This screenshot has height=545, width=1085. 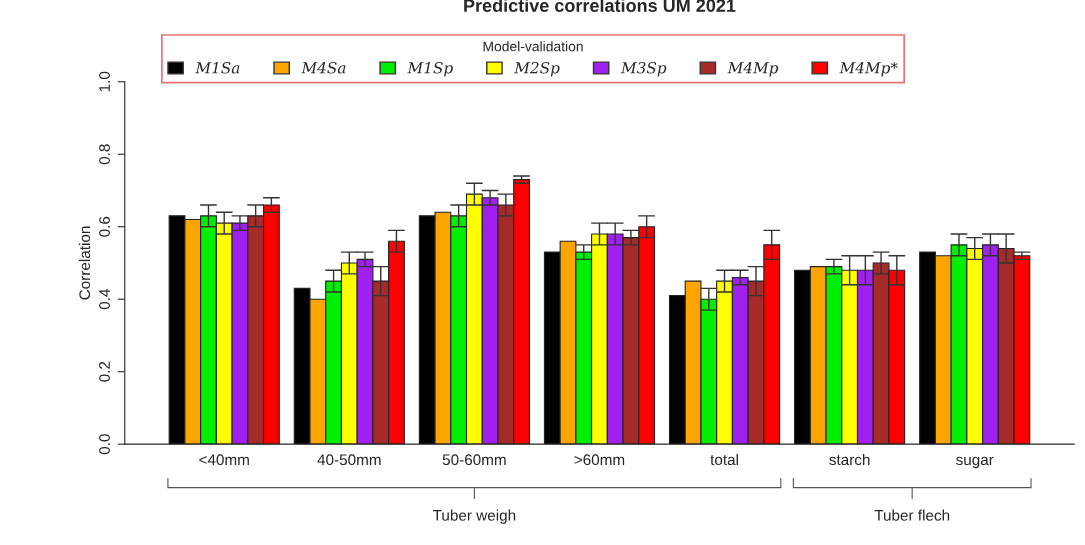 I want to click on y-tick-label: 1.0, so click(x=104, y=81).